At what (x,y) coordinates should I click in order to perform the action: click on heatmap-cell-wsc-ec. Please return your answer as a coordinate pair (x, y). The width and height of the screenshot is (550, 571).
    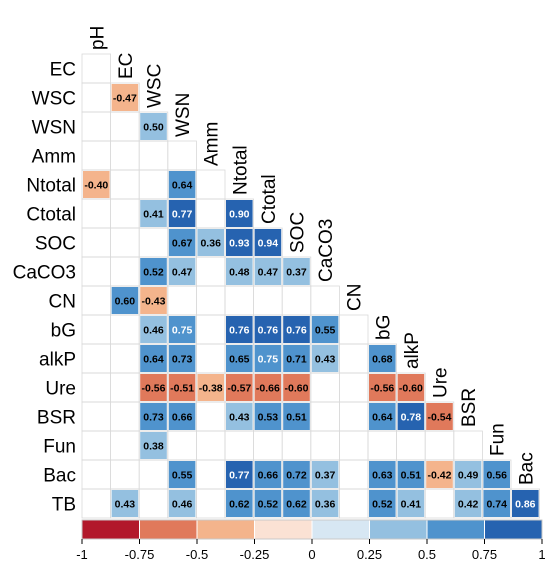
    Looking at the image, I should click on (125, 97).